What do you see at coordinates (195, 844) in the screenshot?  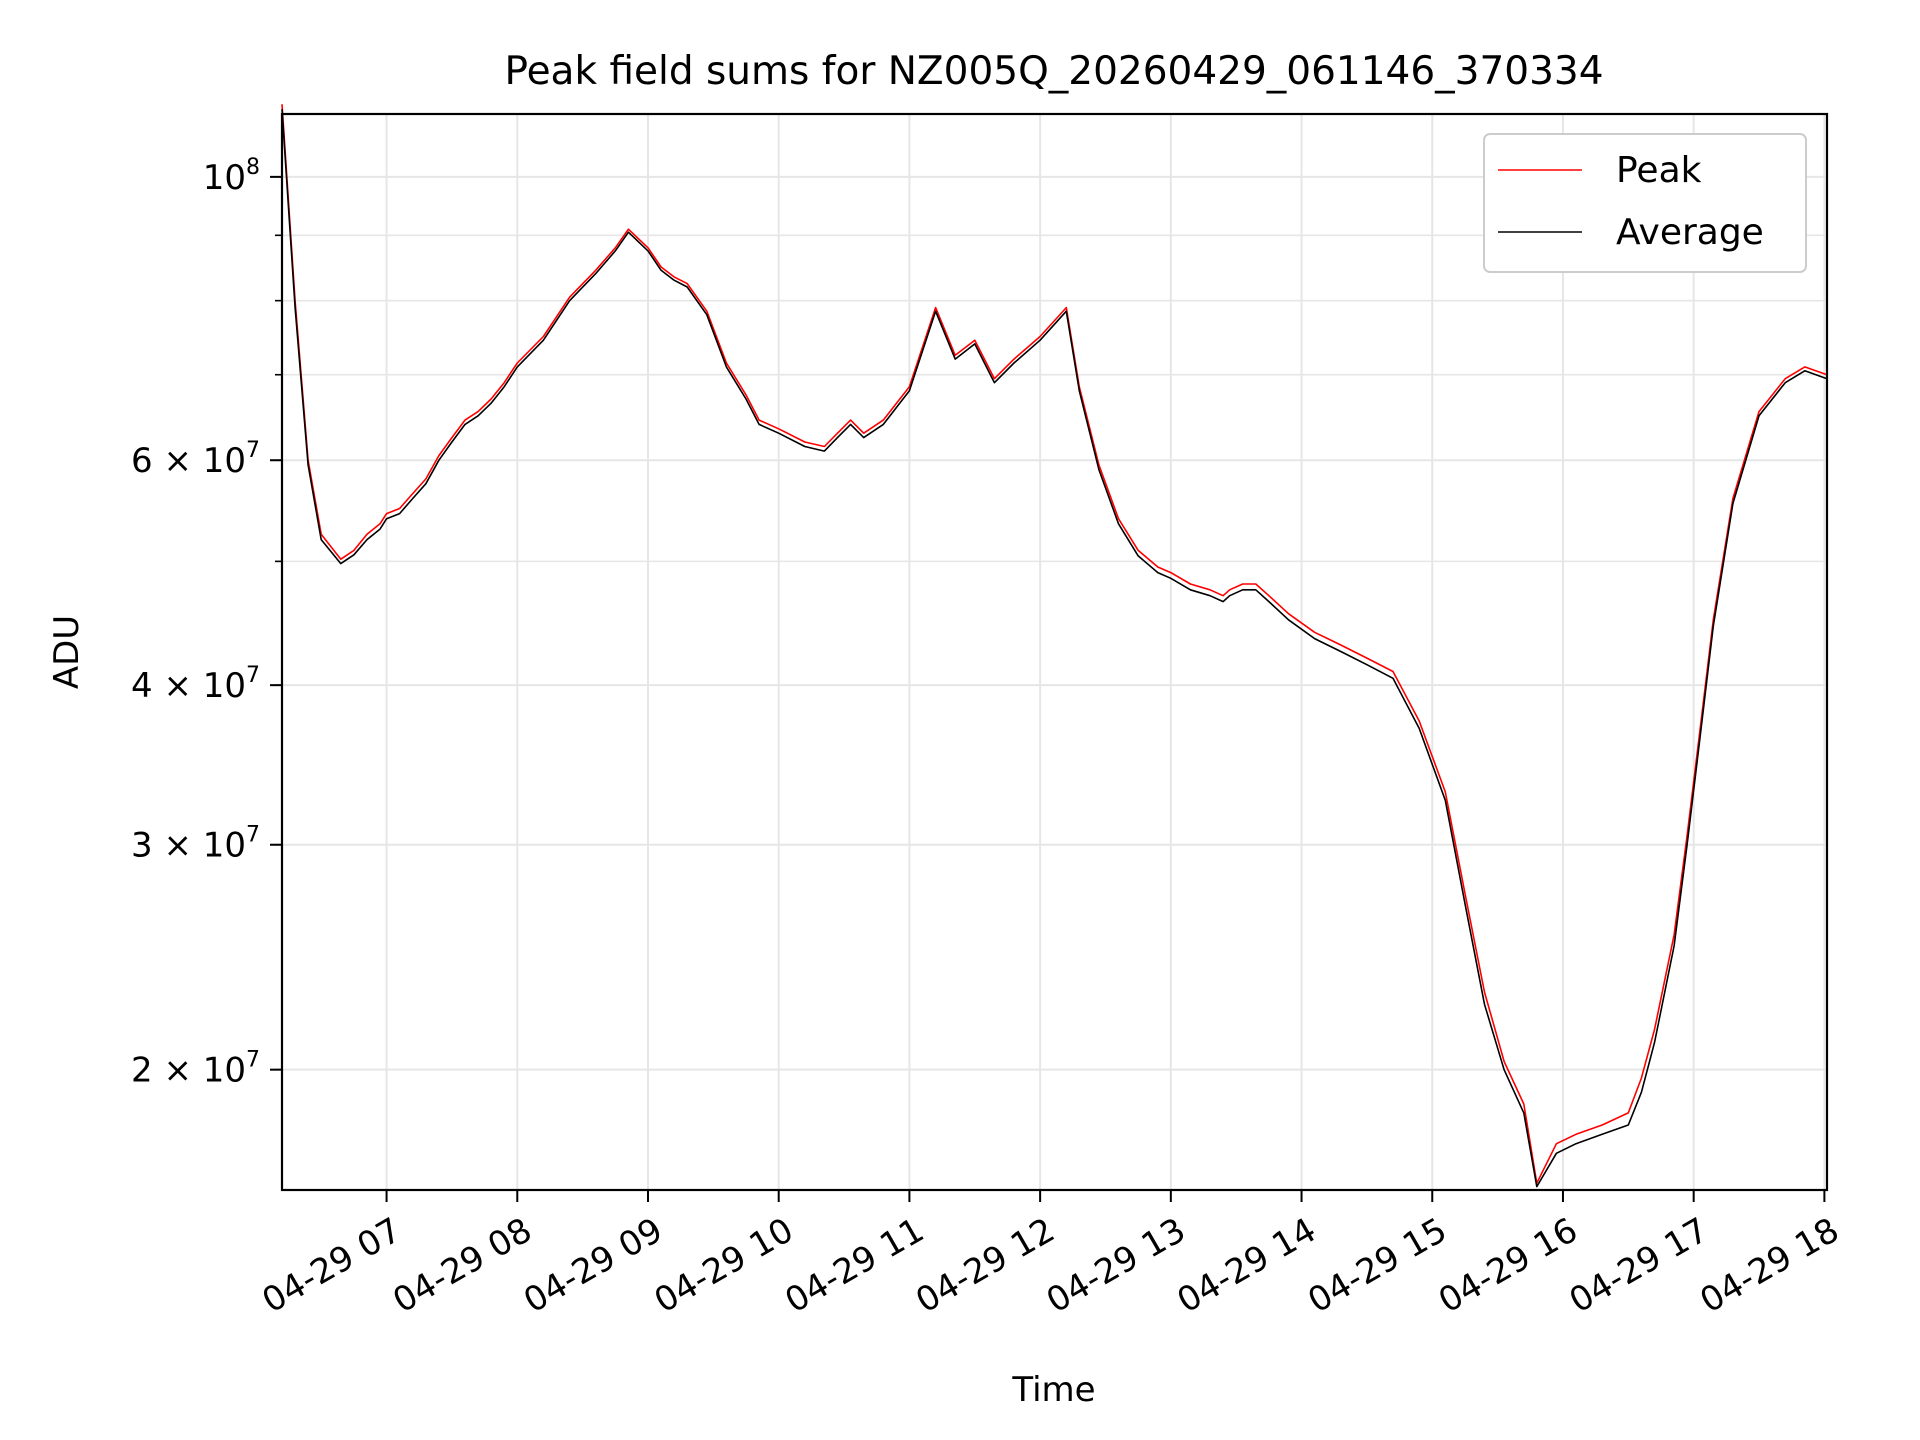 I see `y-tick-label: 3 × 107` at bounding box center [195, 844].